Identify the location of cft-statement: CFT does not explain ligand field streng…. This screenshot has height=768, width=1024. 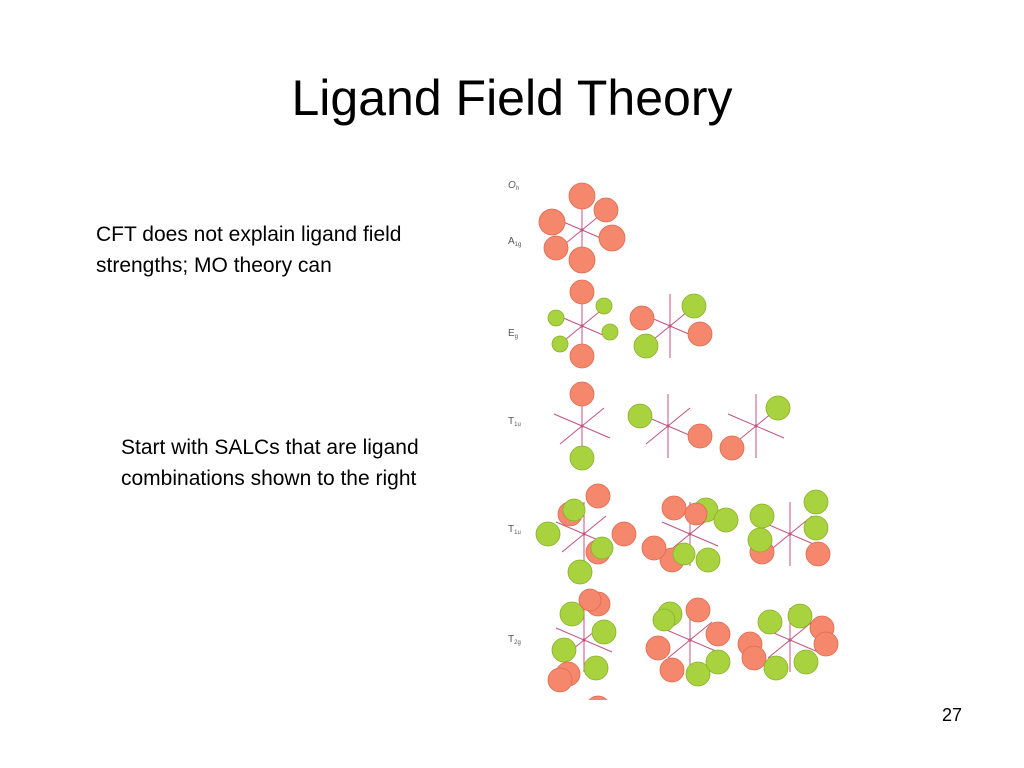
(249, 250).